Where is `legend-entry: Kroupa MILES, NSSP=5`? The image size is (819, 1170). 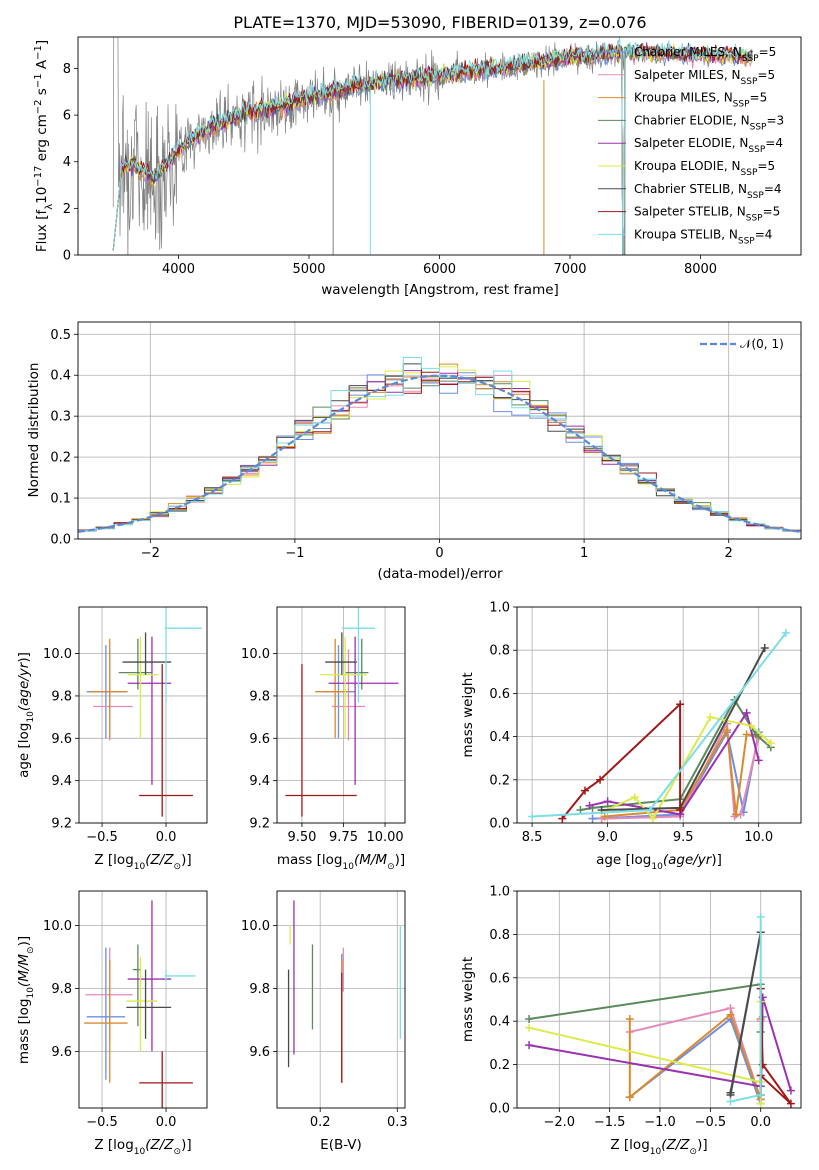
legend-entry: Kroupa MILES, NSSP=5 is located at coordinates (700, 100).